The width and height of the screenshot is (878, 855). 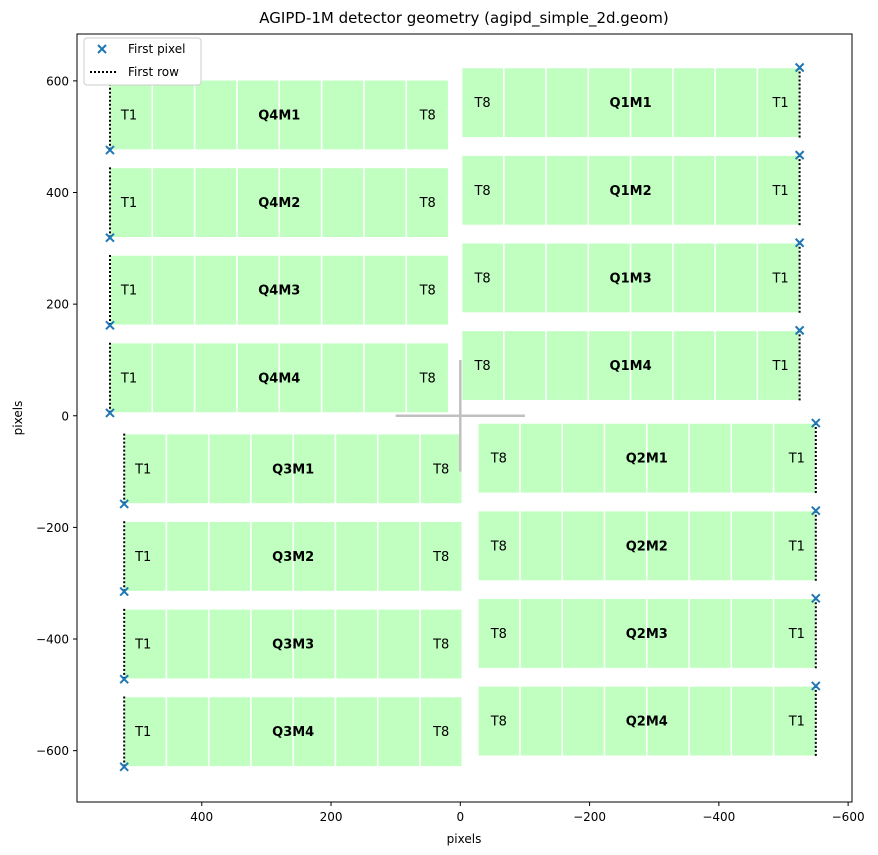 I want to click on module-label-q1m4: Q1M4, so click(x=631, y=366).